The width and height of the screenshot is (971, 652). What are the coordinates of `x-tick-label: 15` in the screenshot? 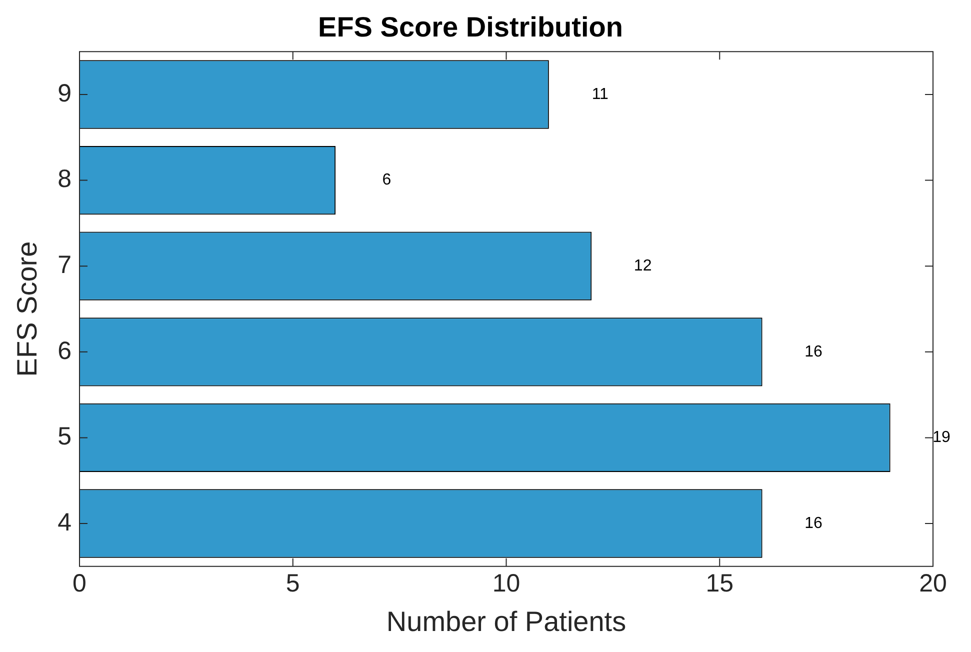 It's located at (720, 583).